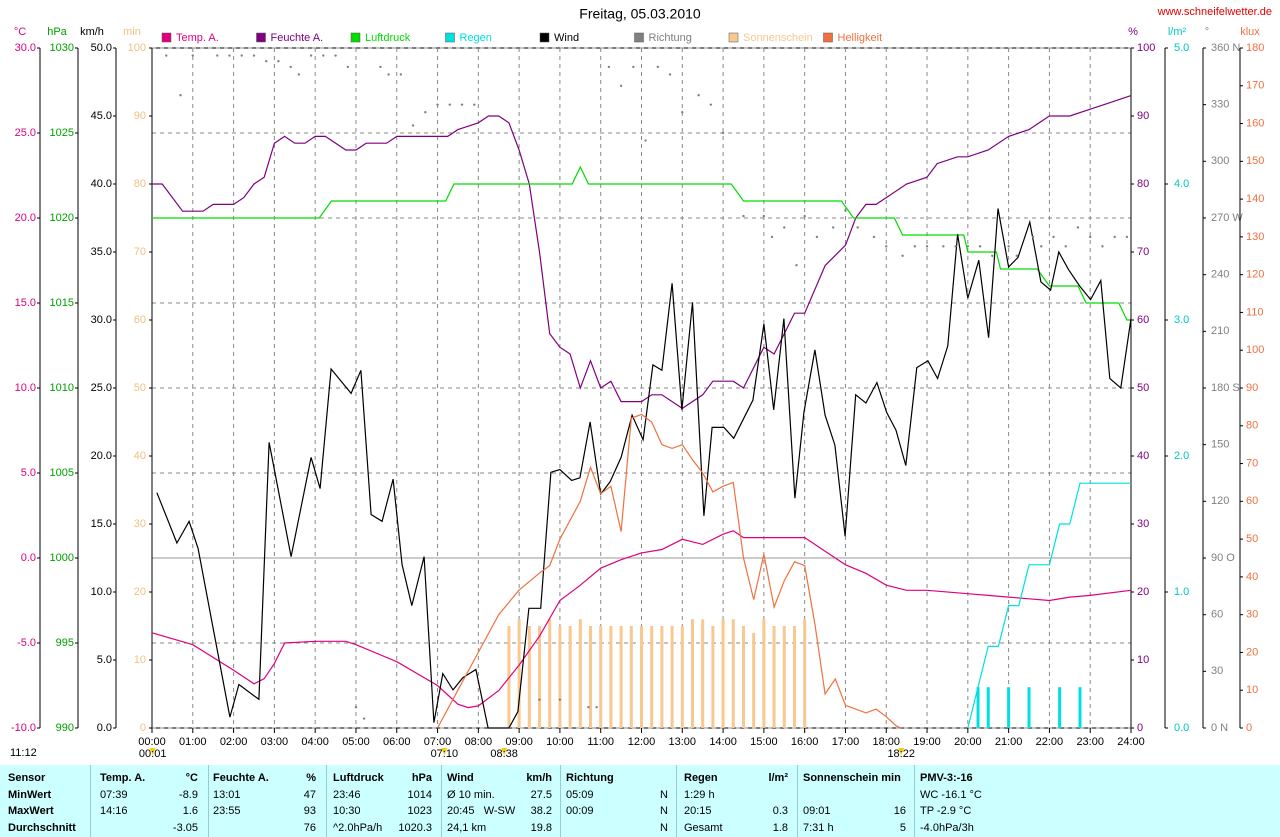 This screenshot has height=837, width=1280. What do you see at coordinates (114, 794) in the screenshot?
I see `table-cell: 07:39` at bounding box center [114, 794].